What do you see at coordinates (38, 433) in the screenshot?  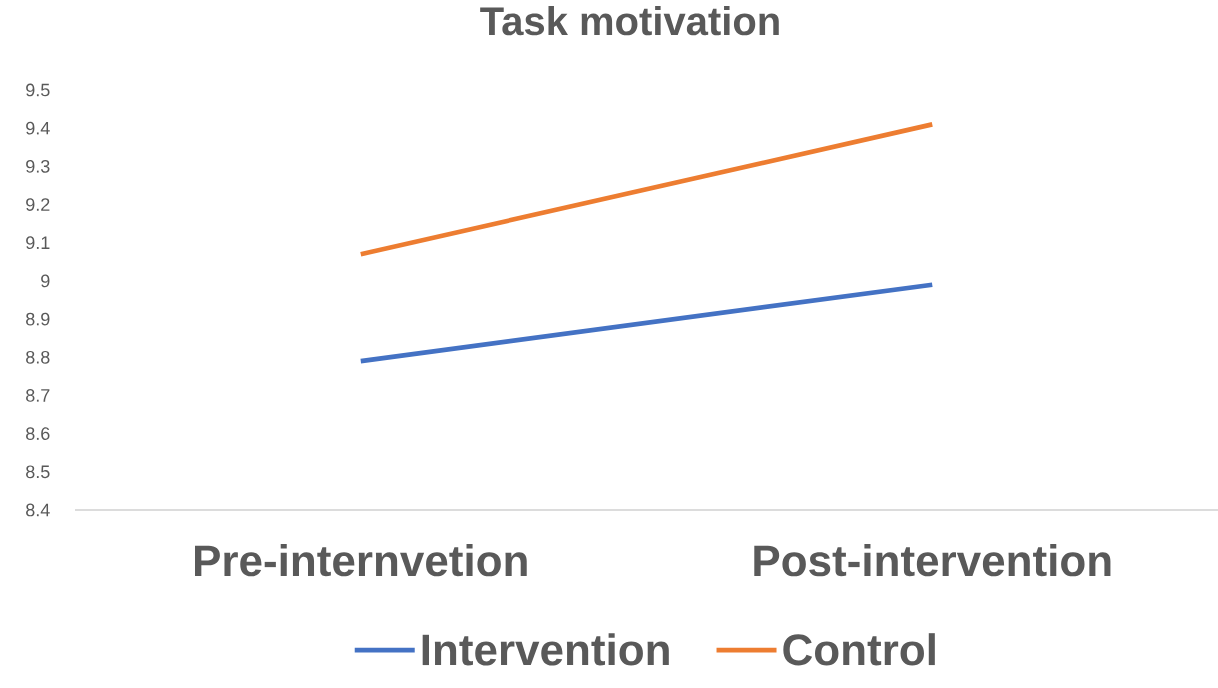 I see `y-tick-label: 8.6` at bounding box center [38, 433].